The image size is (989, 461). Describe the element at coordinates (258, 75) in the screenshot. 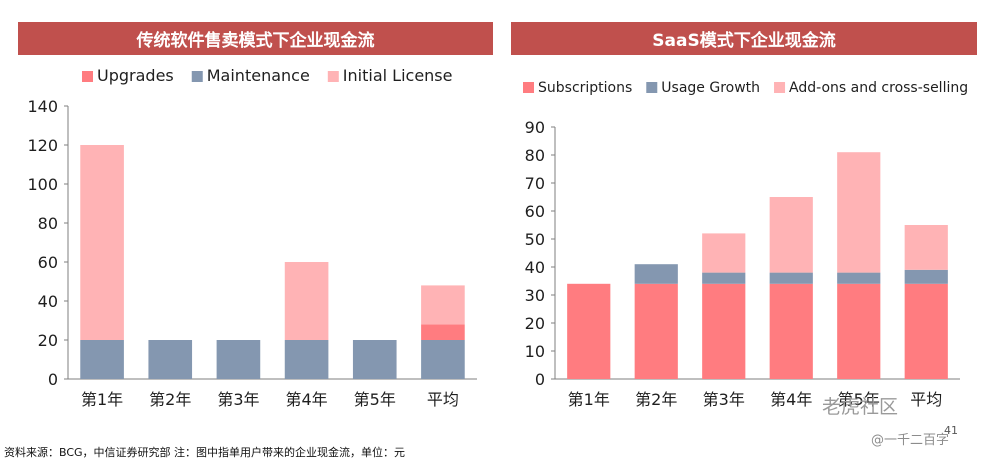

I see `legend-label: Maintenance` at that location.